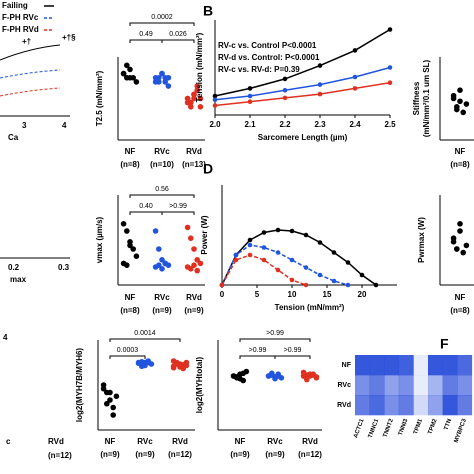  I want to click on y-axis-label: T2.5 (mN/mm²), so click(99, 98).